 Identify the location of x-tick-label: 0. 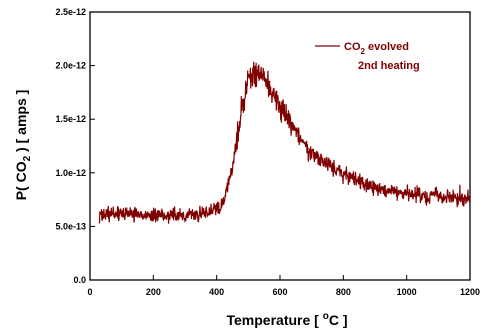
(89, 292).